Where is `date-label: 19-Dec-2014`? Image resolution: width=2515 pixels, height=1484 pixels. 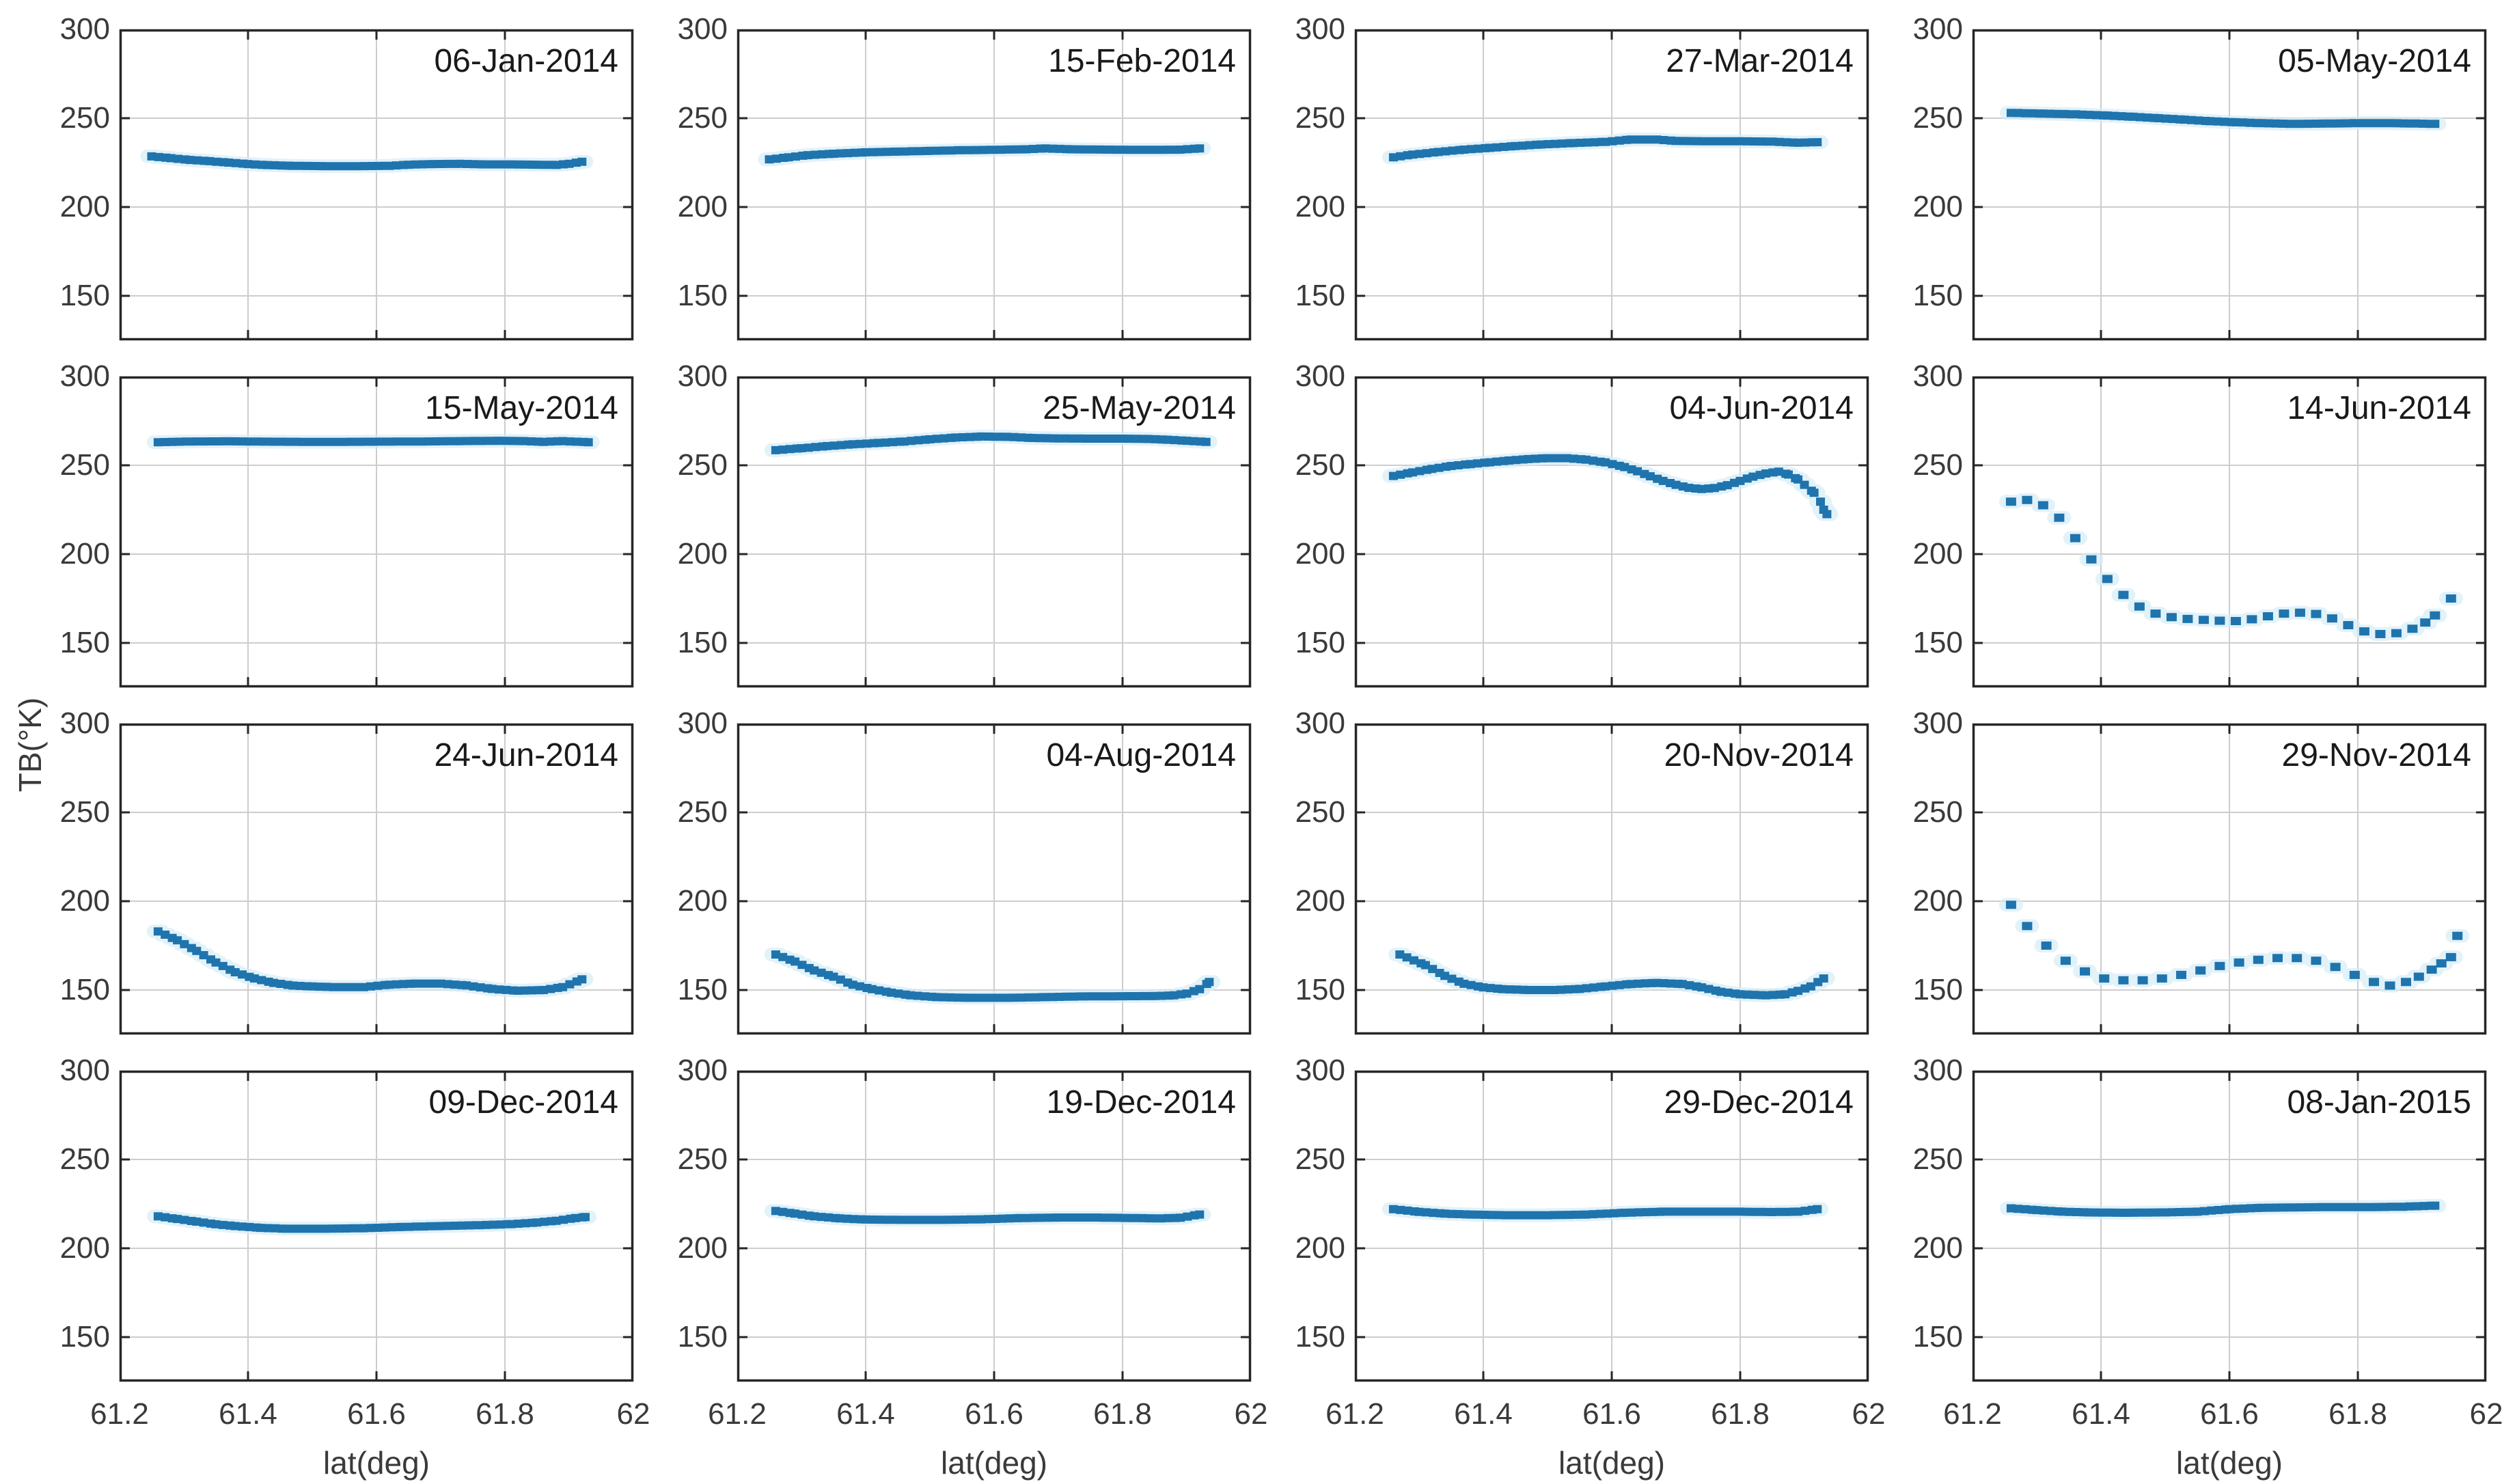
date-label: 19-Dec-2014 is located at coordinates (1142, 1103).